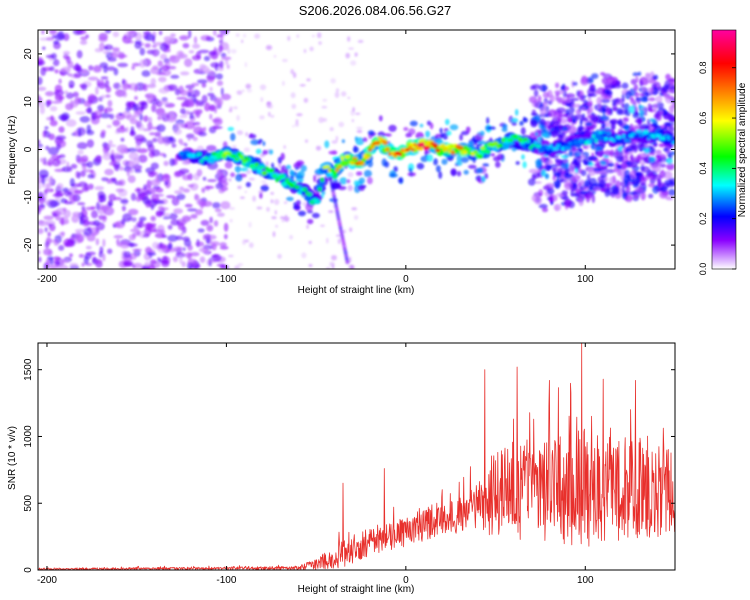 The width and height of the screenshot is (750, 600). Describe the element at coordinates (717, 168) in the screenshot. I see `colorbar-ticks: 0.0 0.2 0.4 0.6 0.8` at that location.